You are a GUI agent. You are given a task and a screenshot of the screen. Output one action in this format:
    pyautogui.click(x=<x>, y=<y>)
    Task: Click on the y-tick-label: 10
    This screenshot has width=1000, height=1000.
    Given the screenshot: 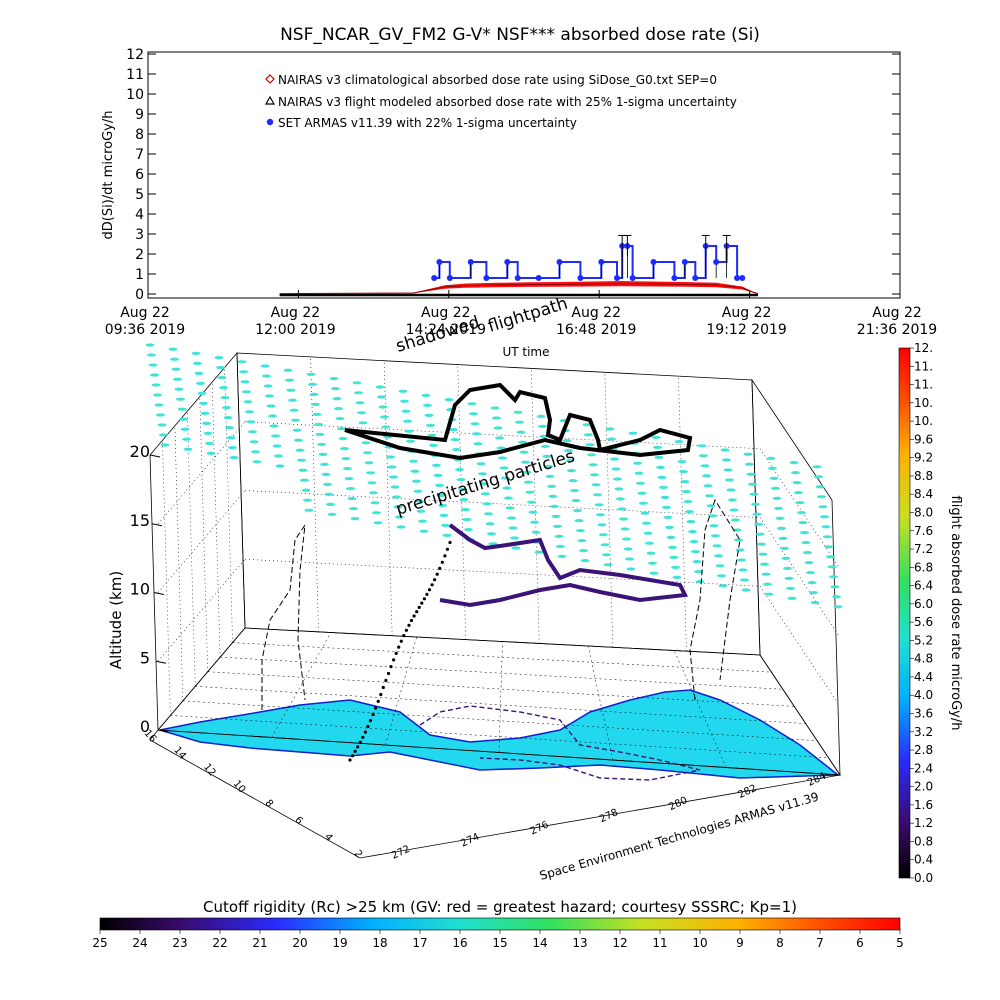 What is the action you would take?
    pyautogui.click(x=135, y=95)
    